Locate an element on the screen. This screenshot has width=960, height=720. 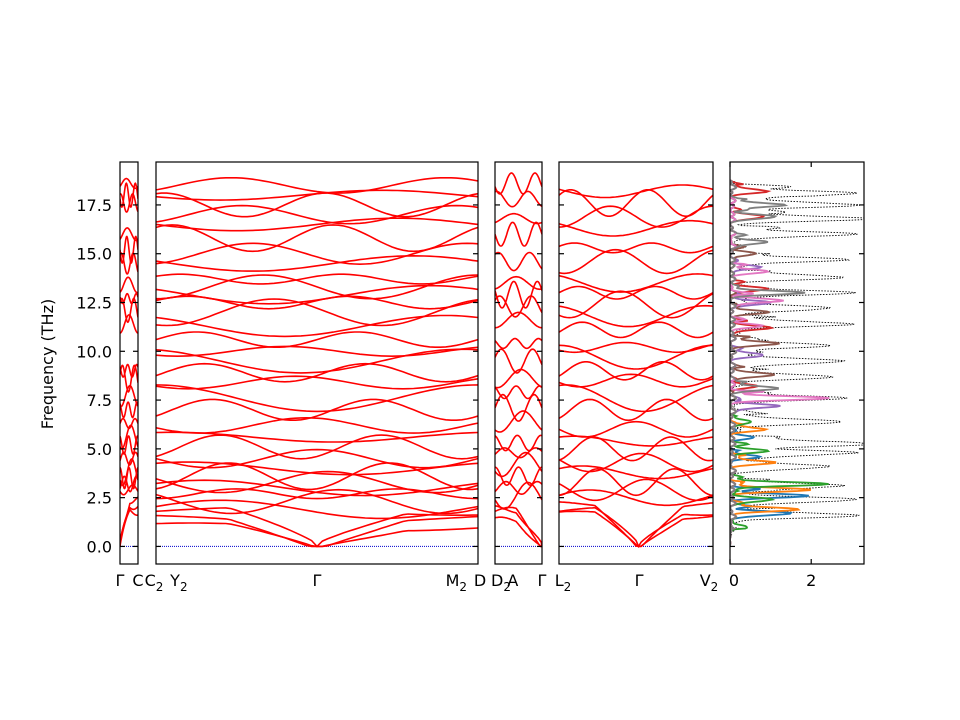
band-lines-p4 is located at coordinates (636, 366).